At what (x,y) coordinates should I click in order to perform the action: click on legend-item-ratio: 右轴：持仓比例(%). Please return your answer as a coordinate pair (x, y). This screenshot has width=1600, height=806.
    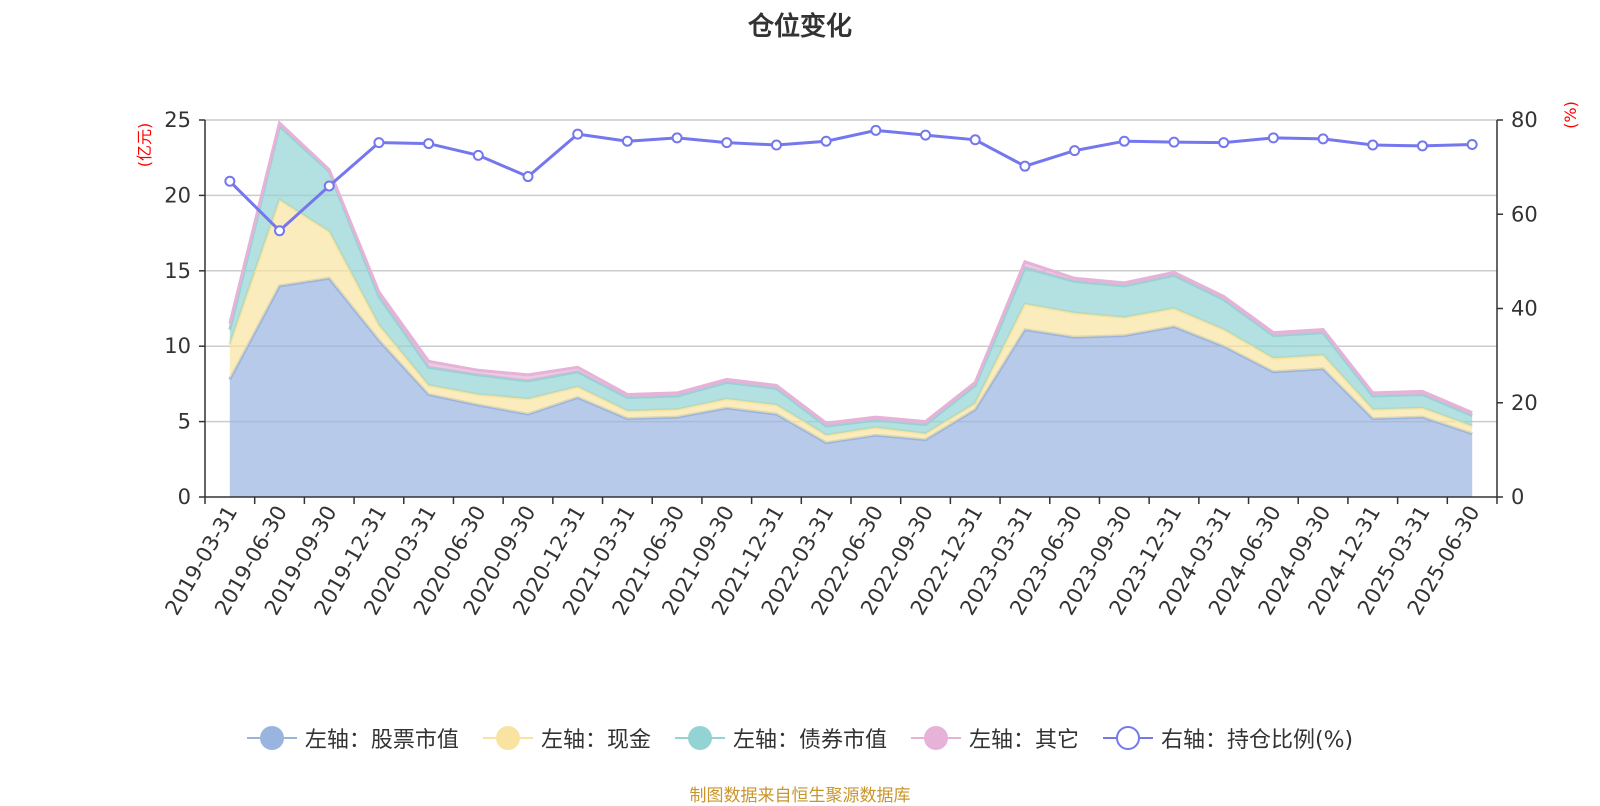
    Looking at the image, I should click on (1228, 738).